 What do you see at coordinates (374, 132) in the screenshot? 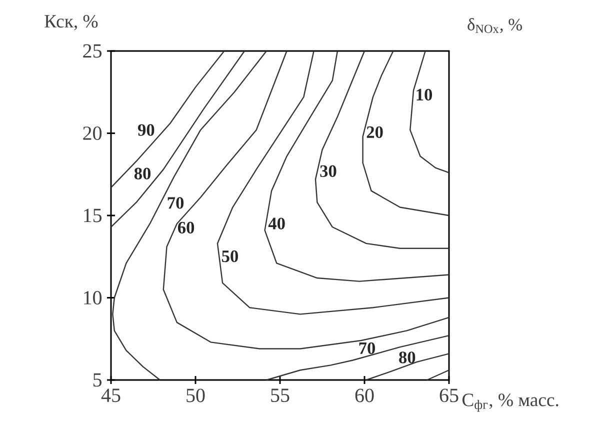
I see `series-label: 20` at bounding box center [374, 132].